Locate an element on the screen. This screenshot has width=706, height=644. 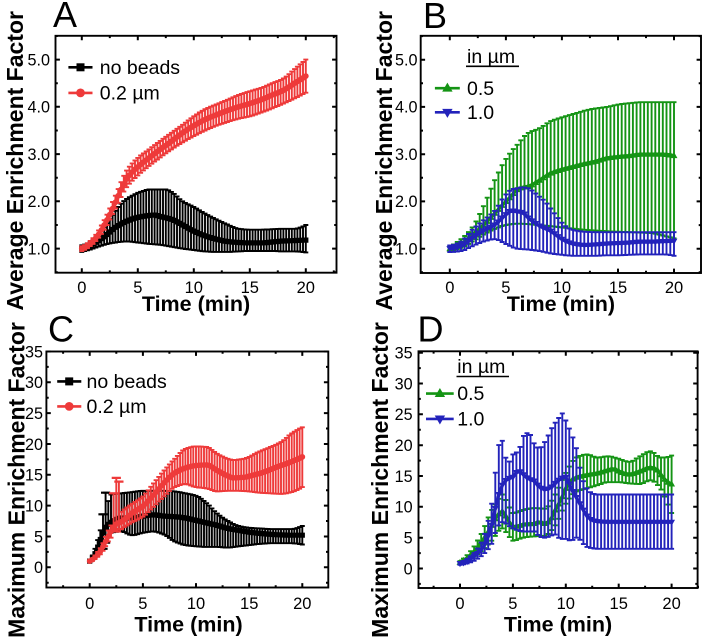
svg-text: C is located at coordinates (61, 329).